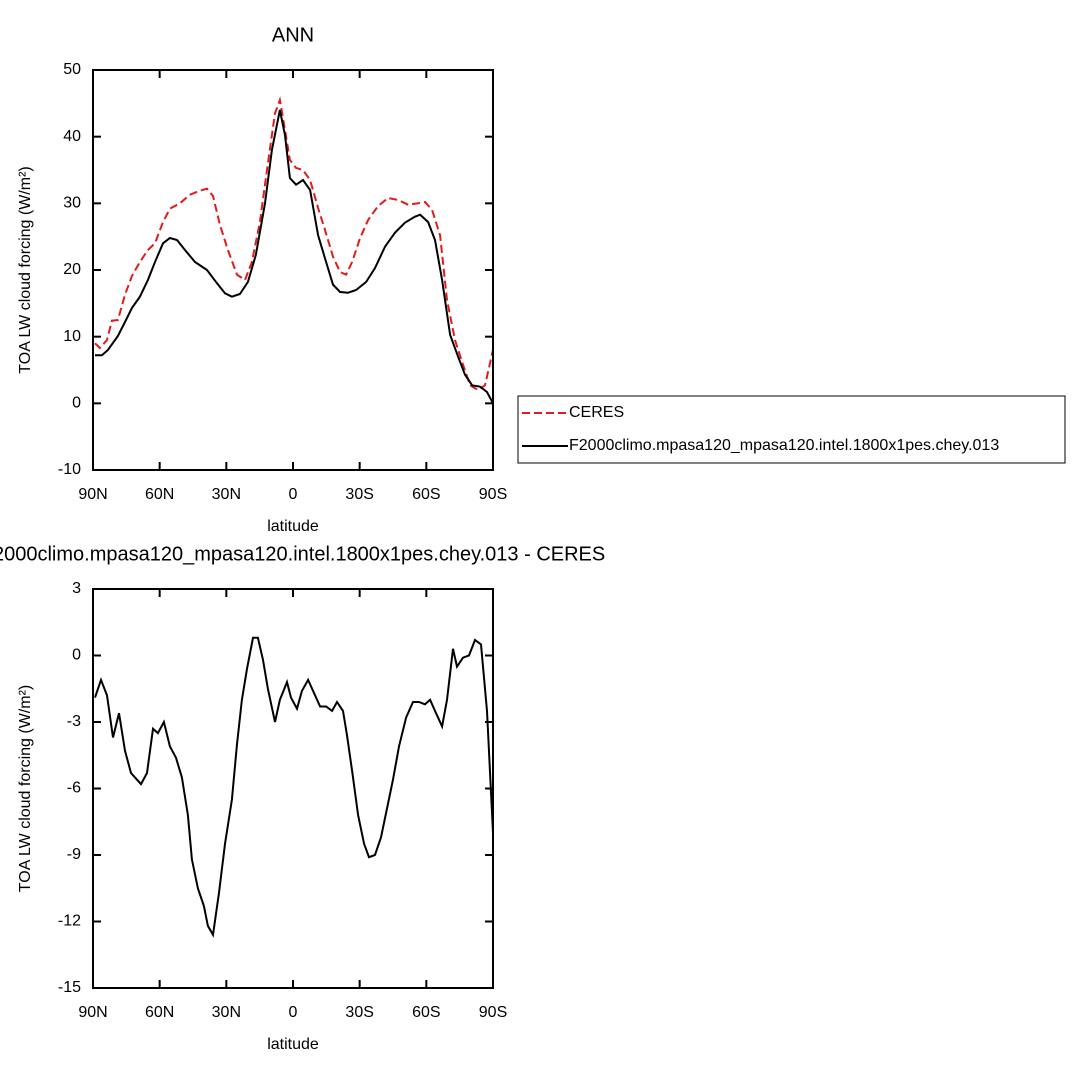  What do you see at coordinates (69, 987) in the screenshot?
I see `y-tick-label: -15` at bounding box center [69, 987].